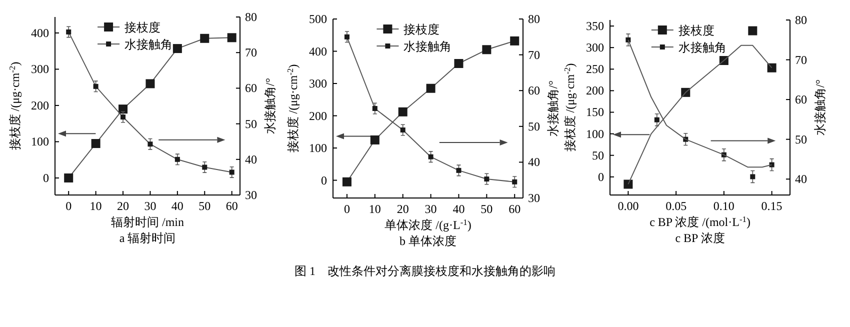 This screenshot has height=327, width=850. What do you see at coordinates (700, 221) in the screenshot?
I see `x-axis-title: c BP 浓度 /(mol·L$^{-1}$)` at bounding box center [700, 221].